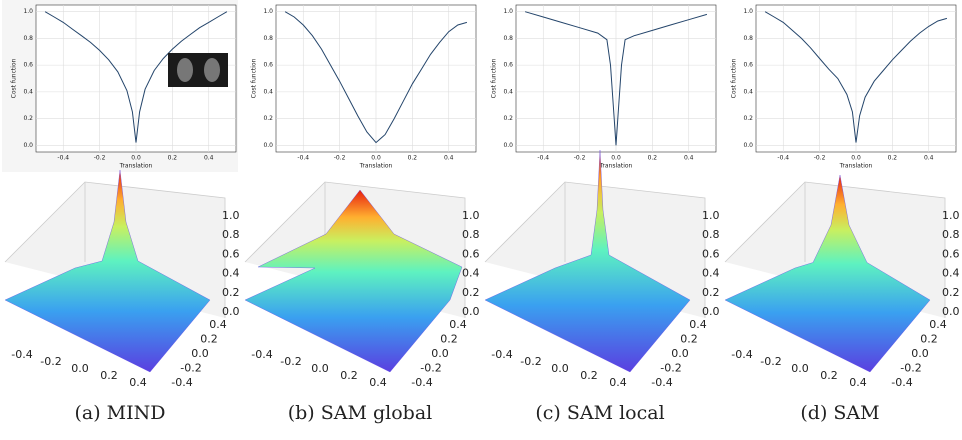 The image size is (962, 440). Describe the element at coordinates (185, 70) in the screenshot. I see `inset-anatomy` at that location.